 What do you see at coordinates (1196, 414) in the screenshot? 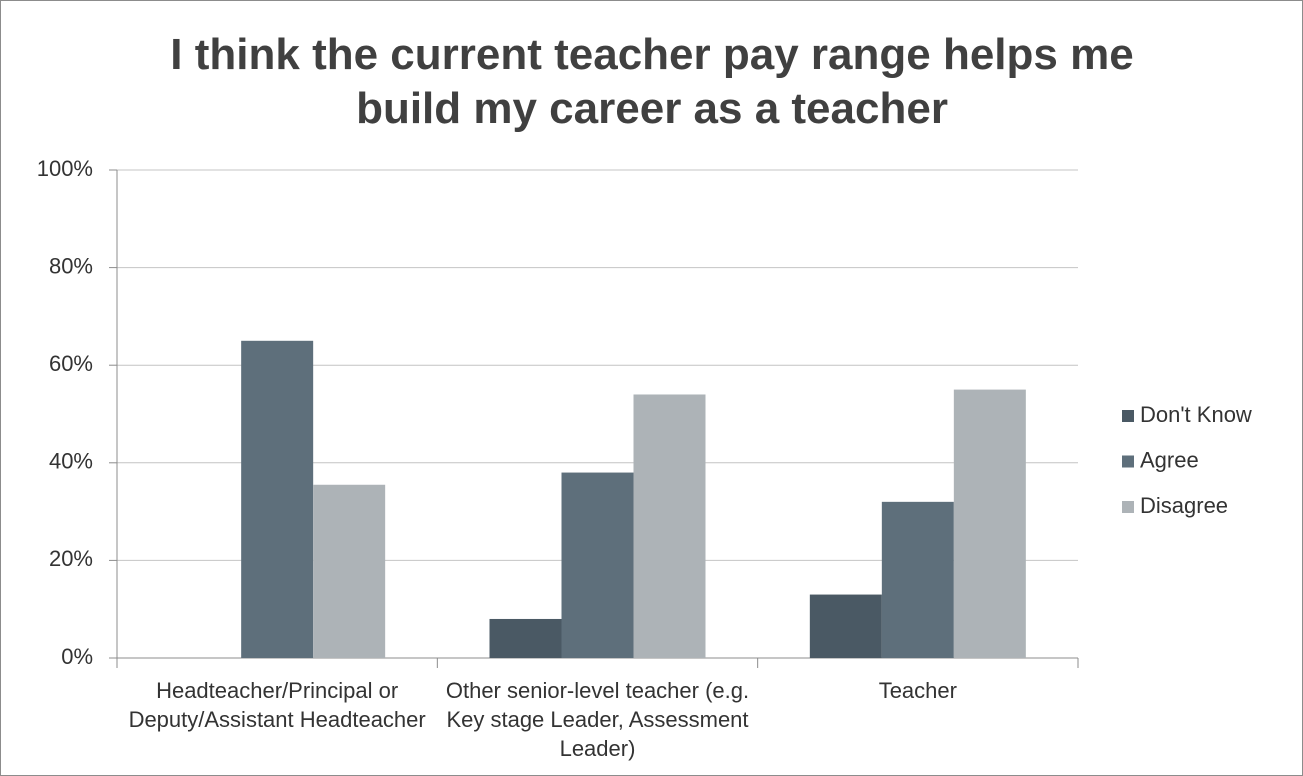
I see `legend-label: Don't Know` at bounding box center [1196, 414].